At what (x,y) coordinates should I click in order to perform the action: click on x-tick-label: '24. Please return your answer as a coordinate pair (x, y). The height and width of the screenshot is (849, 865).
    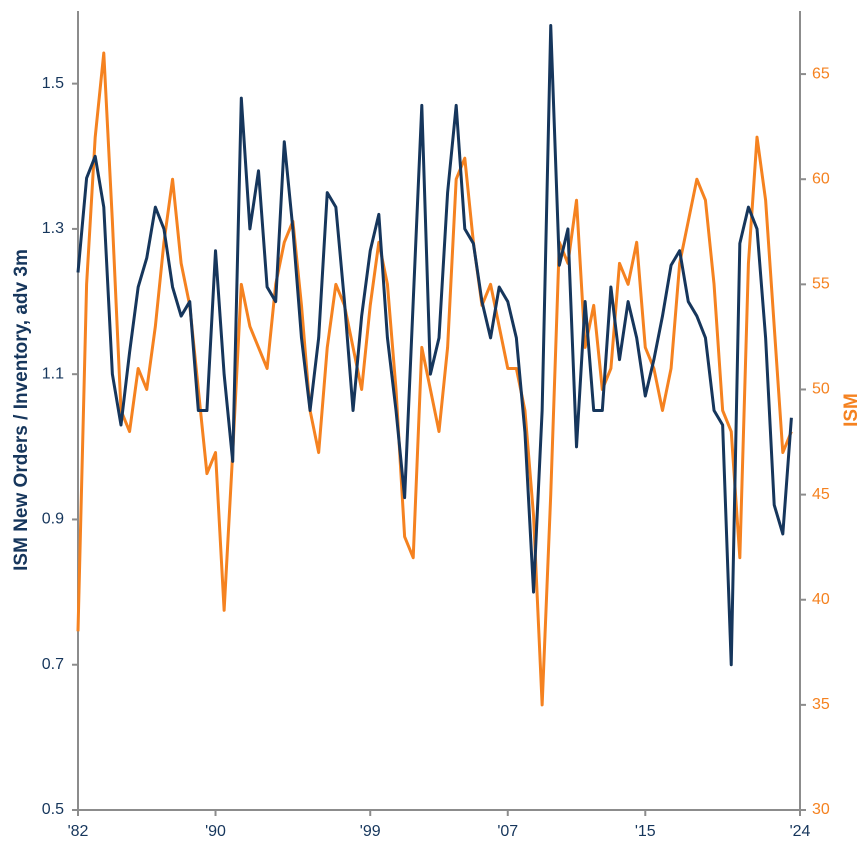
    Looking at the image, I should click on (800, 831).